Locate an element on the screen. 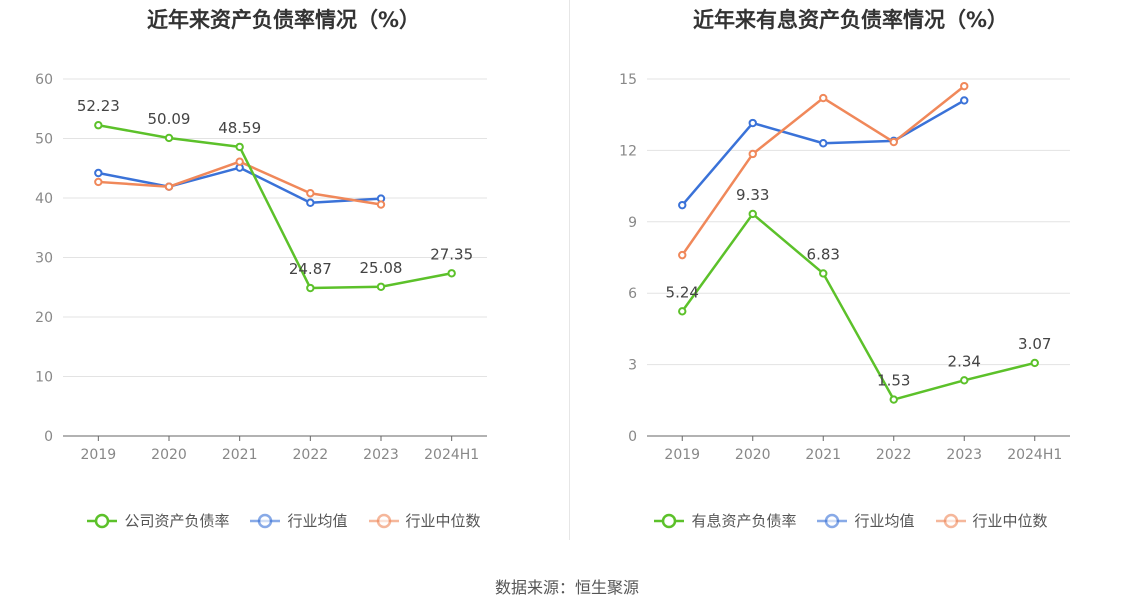  data-label: 1.53 is located at coordinates (893, 381).